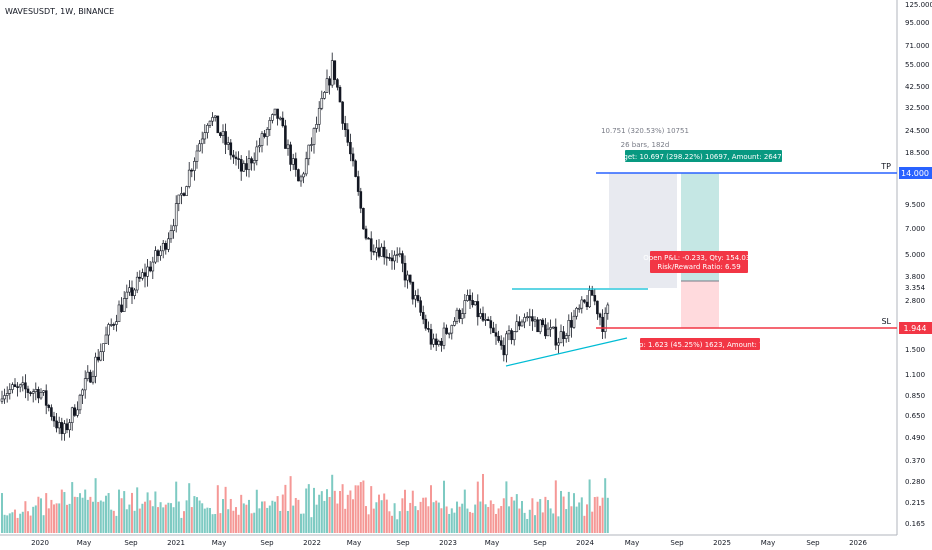 This screenshot has width=932, height=550. I want to click on sl-price-marker, so click(915, 328).